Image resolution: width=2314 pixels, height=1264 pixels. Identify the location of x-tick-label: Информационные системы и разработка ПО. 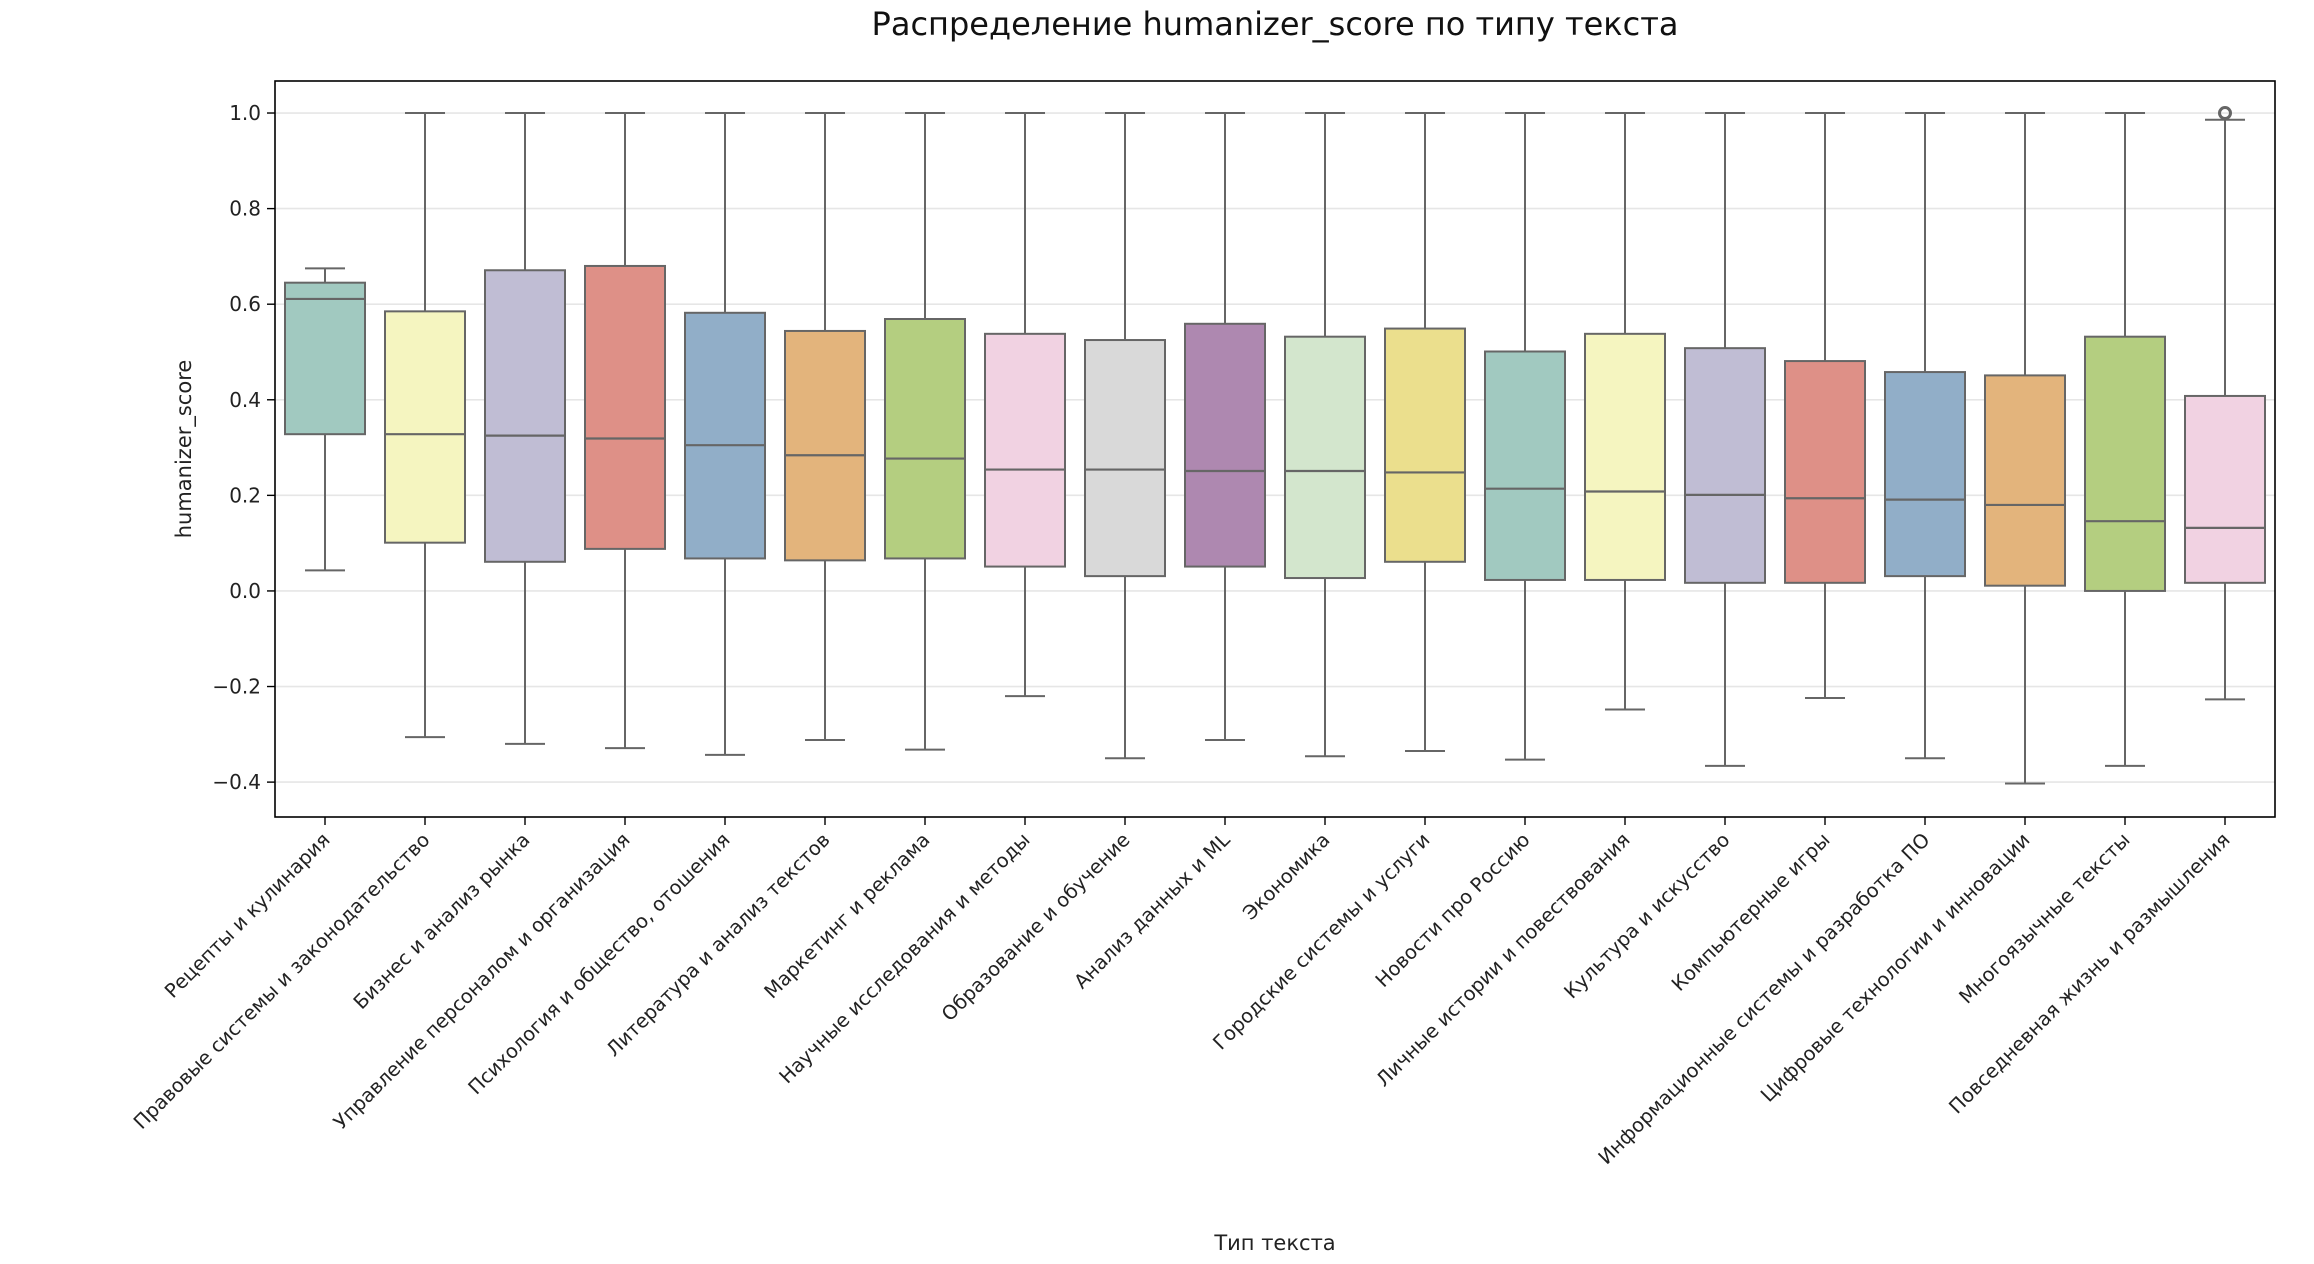
(1764, 998).